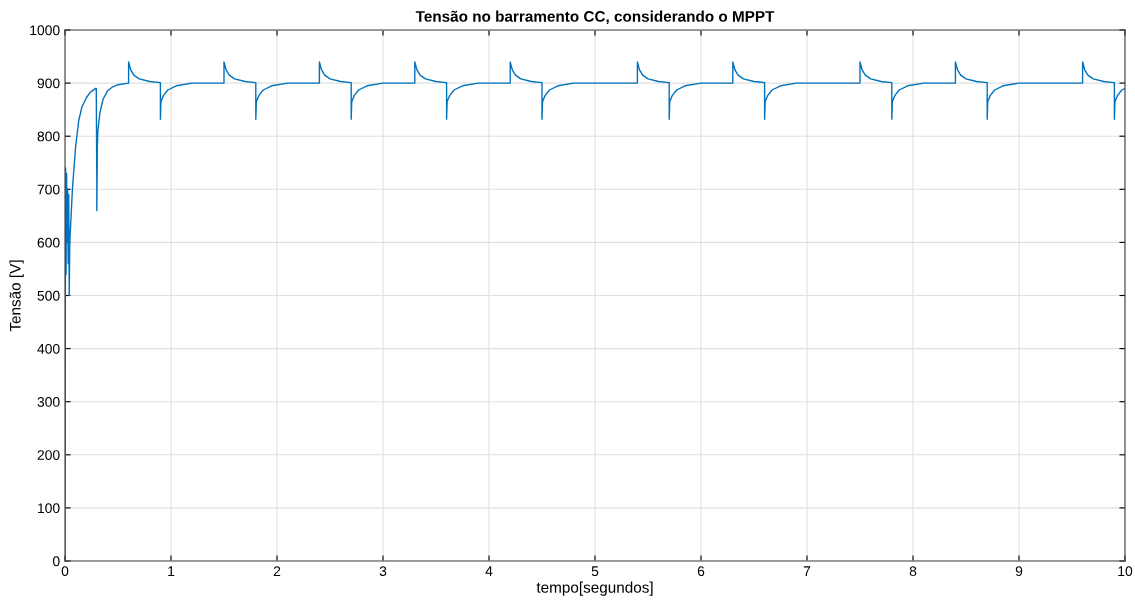 This screenshot has width=1135, height=610. What do you see at coordinates (48, 136) in the screenshot?
I see `y-tick-label: 800` at bounding box center [48, 136].